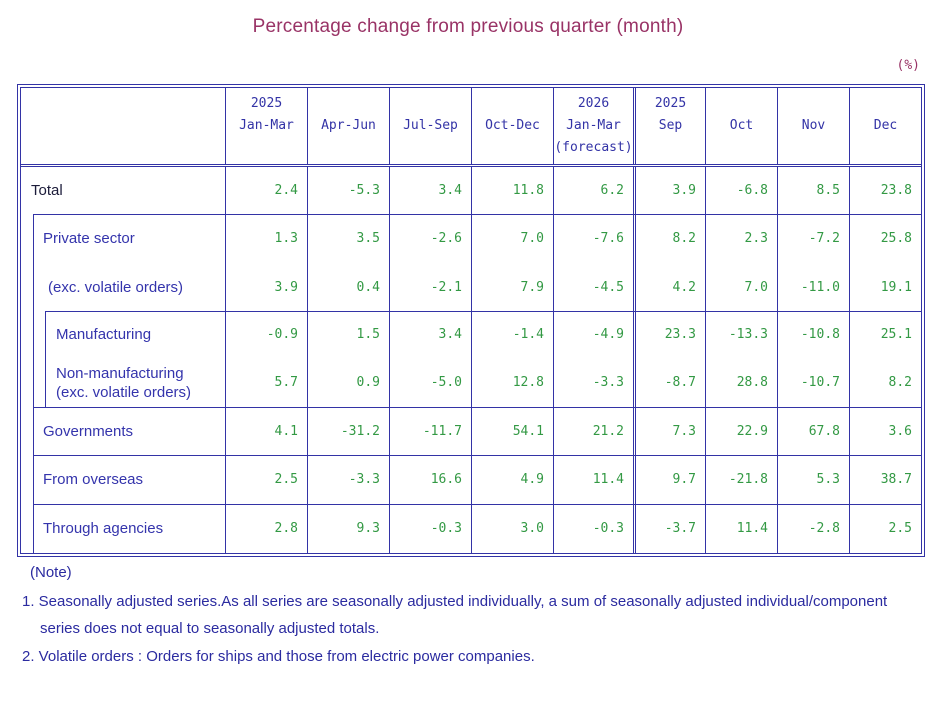  Describe the element at coordinates (116, 287) in the screenshot. I see `row-label: (exc. volatile orders)` at that location.